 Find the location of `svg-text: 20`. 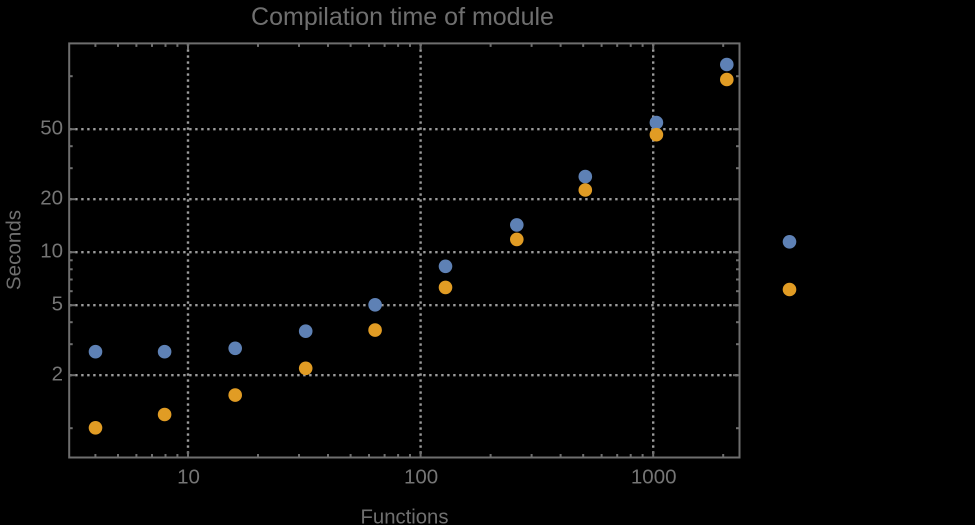

svg-text: 20 is located at coordinates (51, 197).